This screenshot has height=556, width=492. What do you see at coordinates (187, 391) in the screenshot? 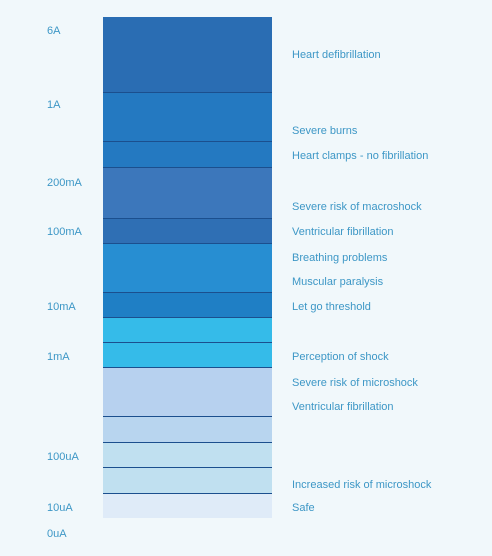
I see `zone-microshock` at bounding box center [187, 391].